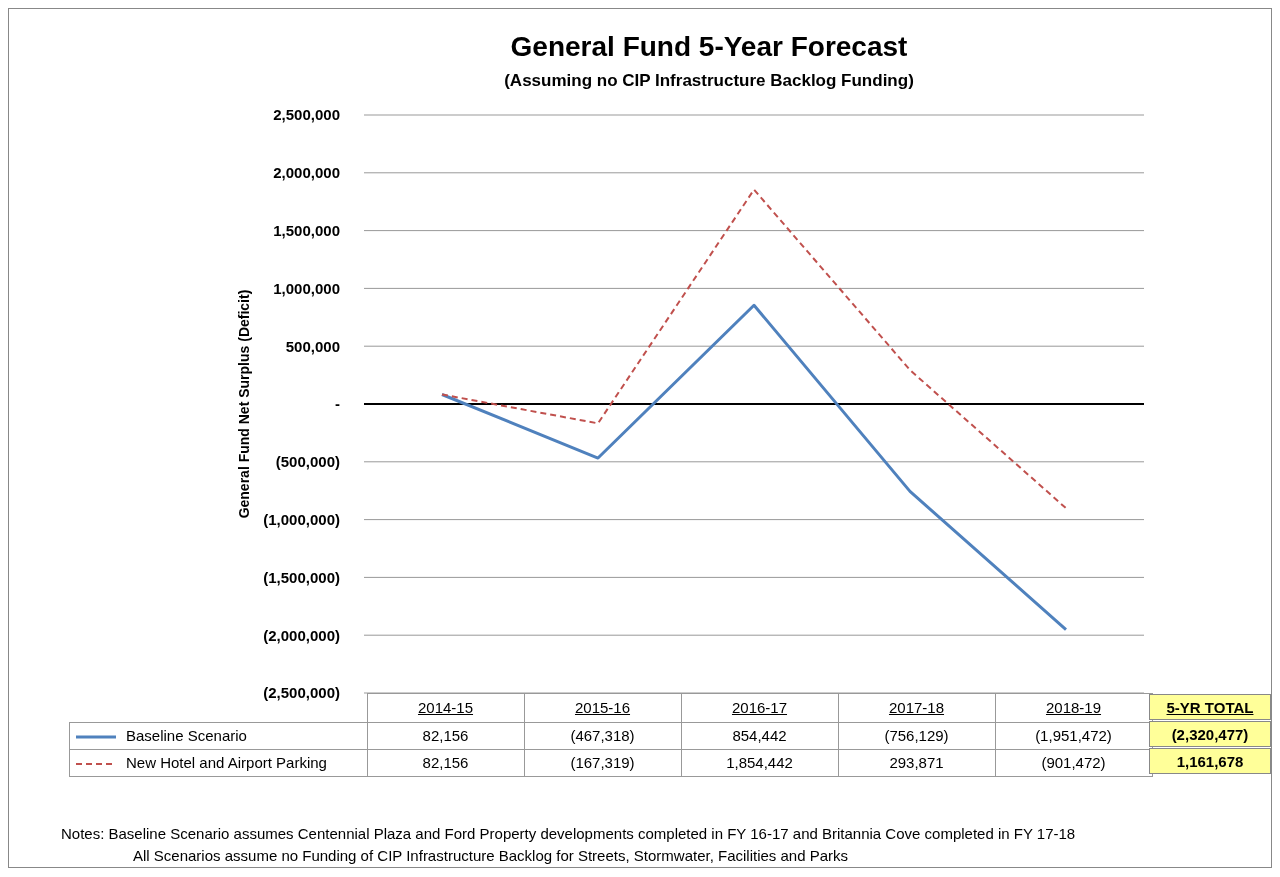 Image resolution: width=1280 pixels, height=877 pixels. What do you see at coordinates (1210, 761) in the screenshot?
I see `text: 1,161,678` at bounding box center [1210, 761].